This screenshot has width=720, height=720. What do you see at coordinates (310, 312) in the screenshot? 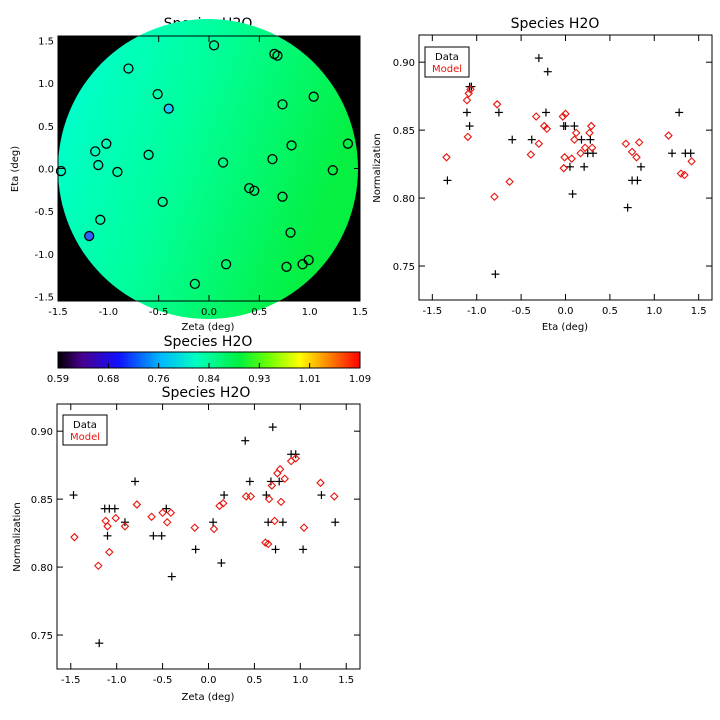
I see `map-x-tick-label: 1.0` at bounding box center [310, 312].